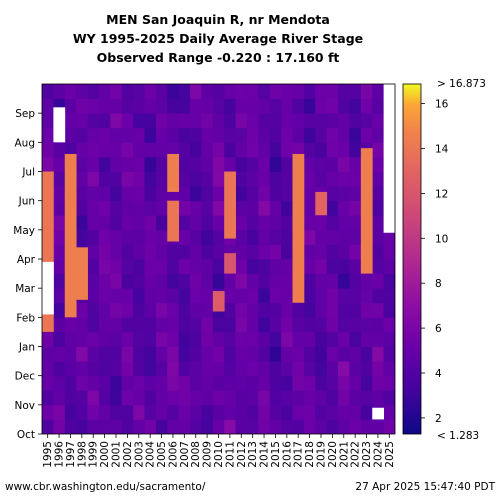  Describe the element at coordinates (208, 454) in the screenshot. I see `x-tick-label: 2009` at that location.